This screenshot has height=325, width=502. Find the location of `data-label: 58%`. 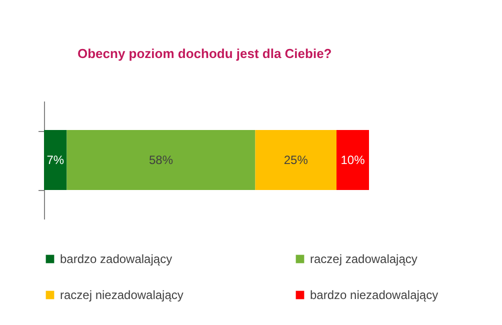

data-label: 58% is located at coordinates (161, 160).